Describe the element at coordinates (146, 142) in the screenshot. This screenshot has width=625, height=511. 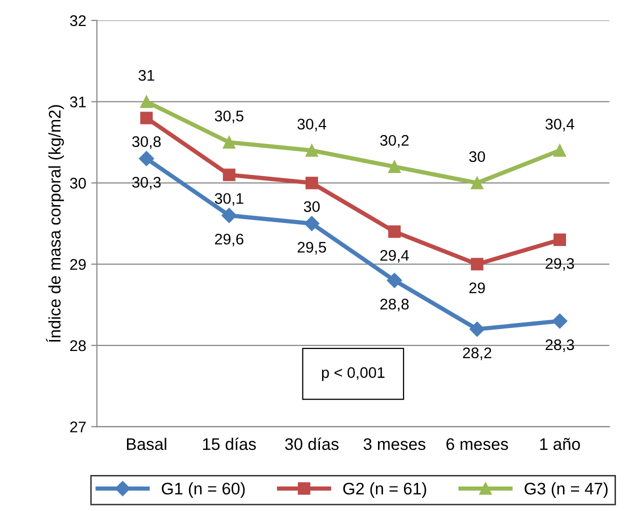
I see `data-label: 30,8` at that location.